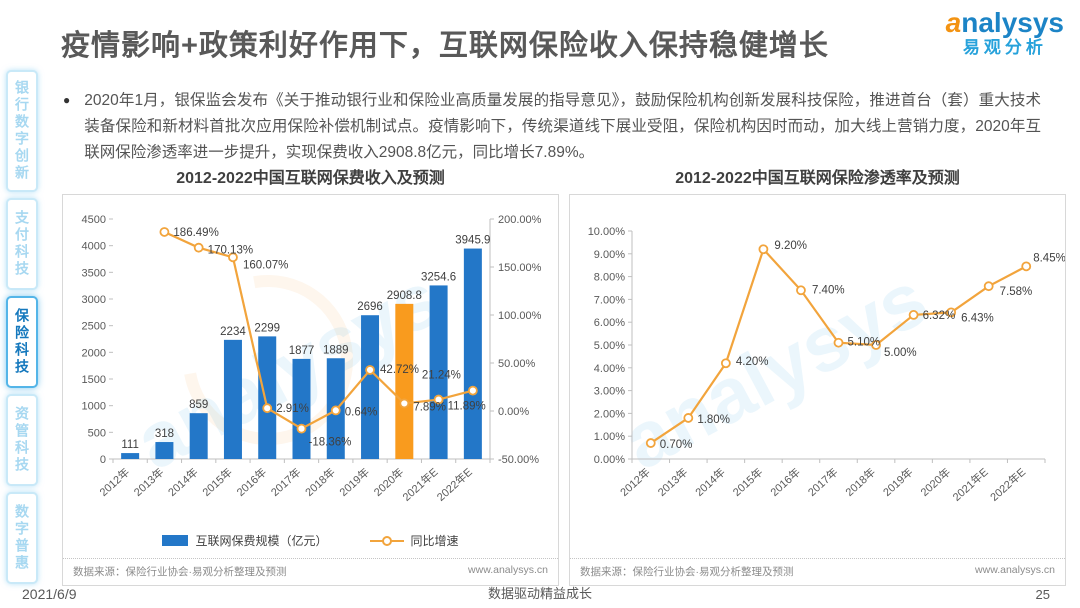 This screenshot has height=608, width=1080. What do you see at coordinates (1004, 47) in the screenshot?
I see `logo-brand-cn: 易观分析` at bounding box center [1004, 47].